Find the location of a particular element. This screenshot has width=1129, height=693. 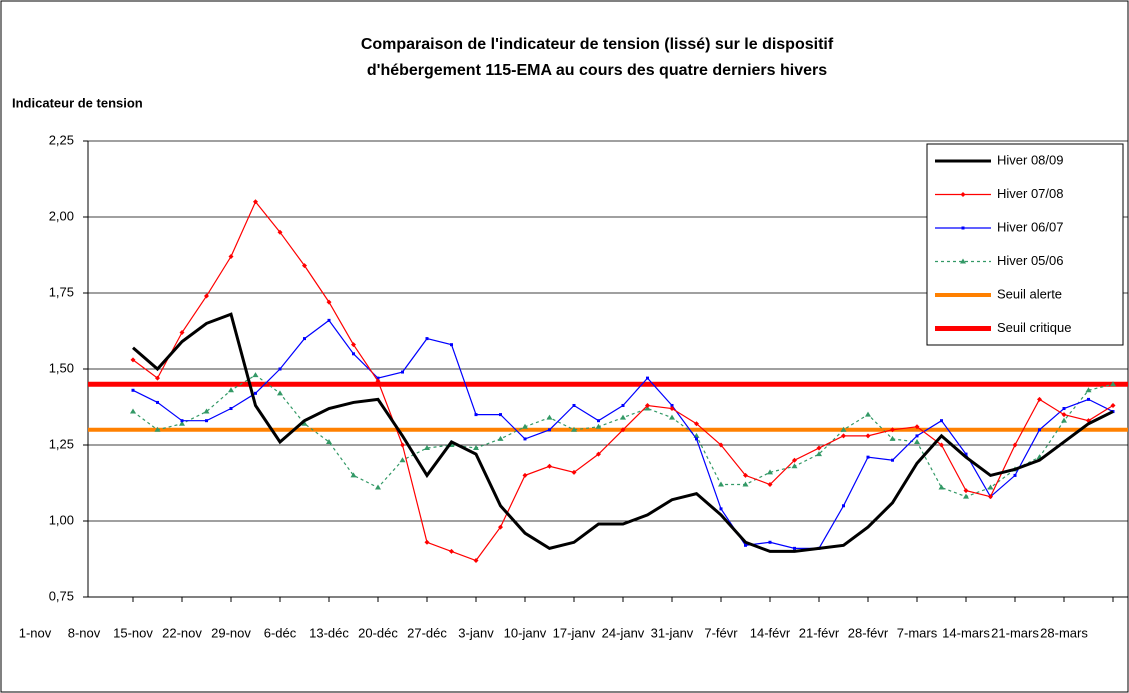

x-tick-label: 8-nov is located at coordinates (84, 632).